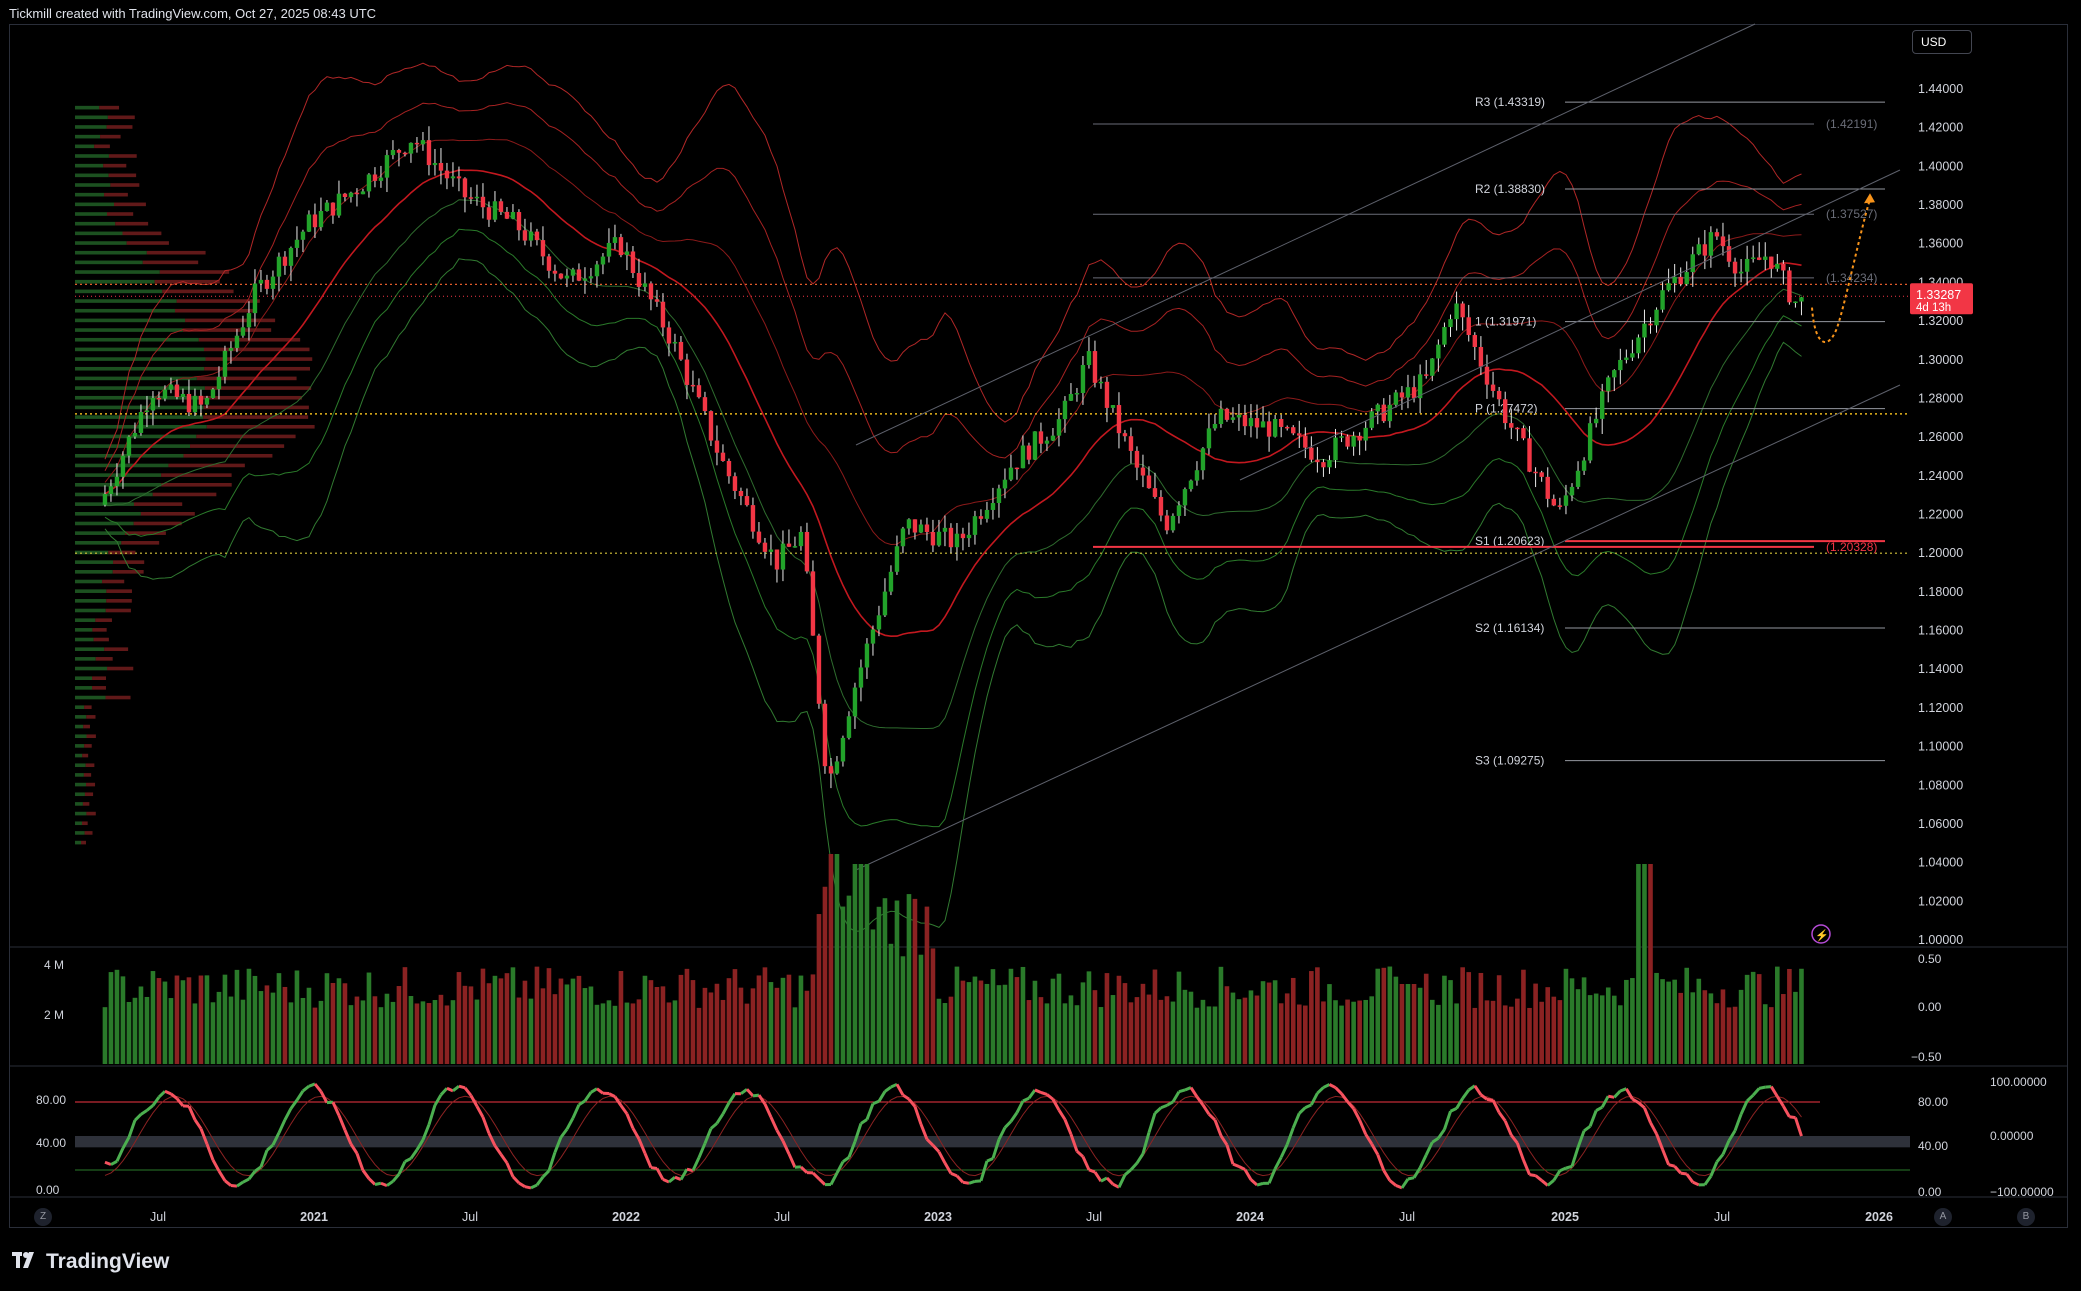 This screenshot has height=1291, width=2081. What do you see at coordinates (2026, 1217) in the screenshot?
I see `axis-button-b: B` at bounding box center [2026, 1217].